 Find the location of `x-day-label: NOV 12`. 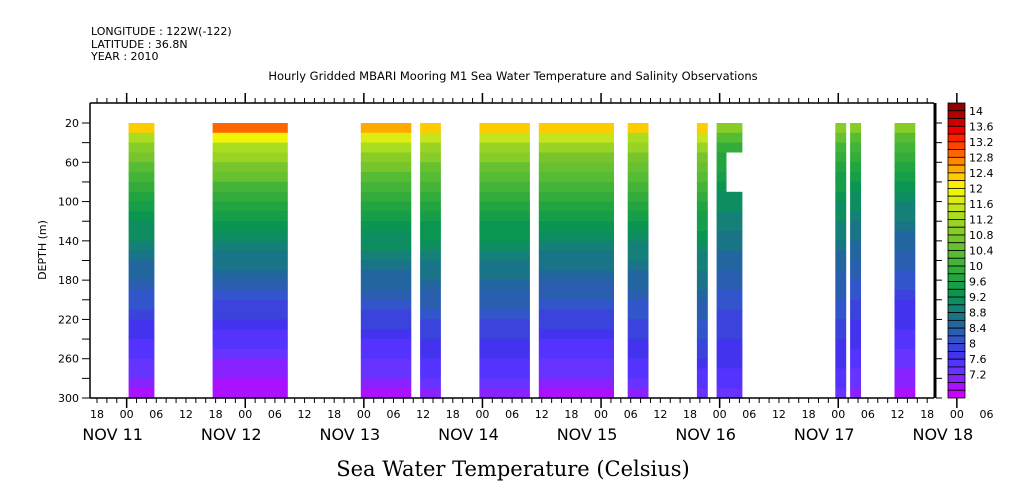

x-day-label: NOV 12 is located at coordinates (231, 434).